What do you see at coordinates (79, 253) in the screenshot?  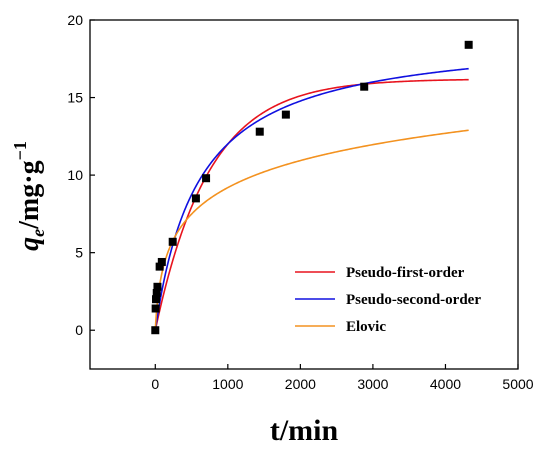 I see `y-tick-label: 5` at bounding box center [79, 253].